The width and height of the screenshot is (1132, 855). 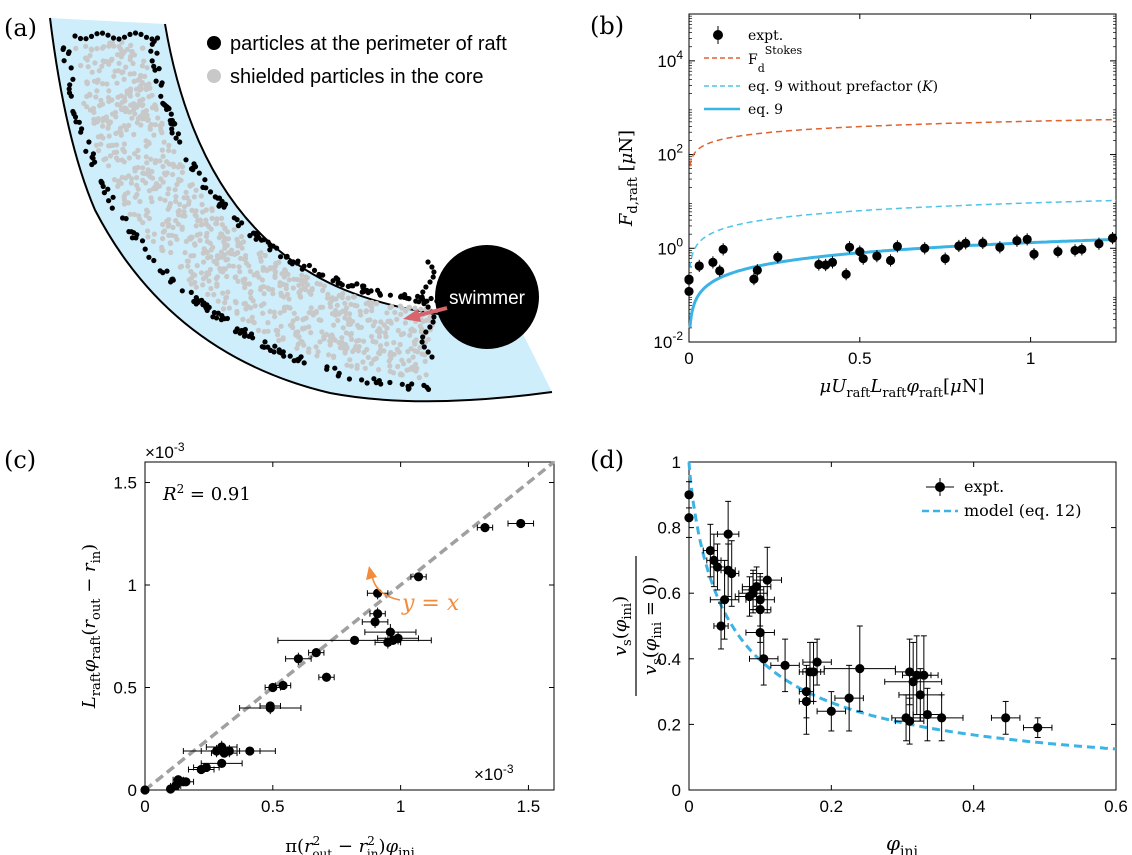 I want to click on panel-c-axes-frame, so click(x=349, y=626).